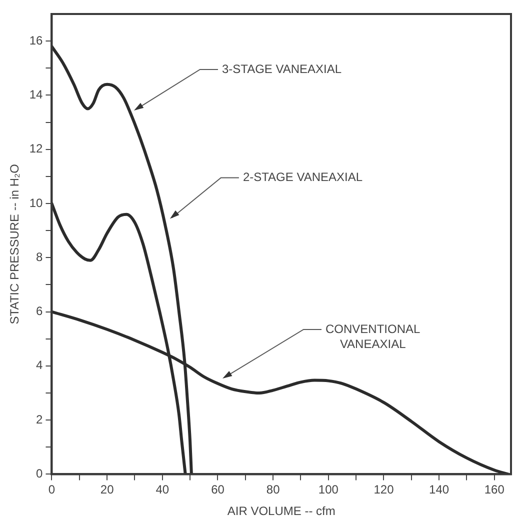  I want to click on y-tick-label: 16, so click(36, 40).